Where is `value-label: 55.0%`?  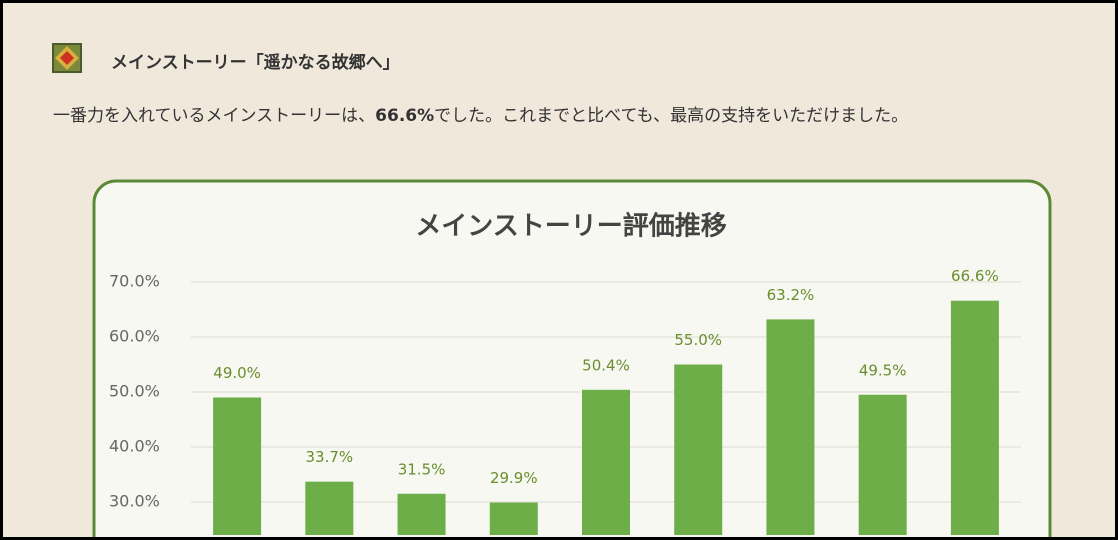
value-label: 55.0% is located at coordinates (698, 340).